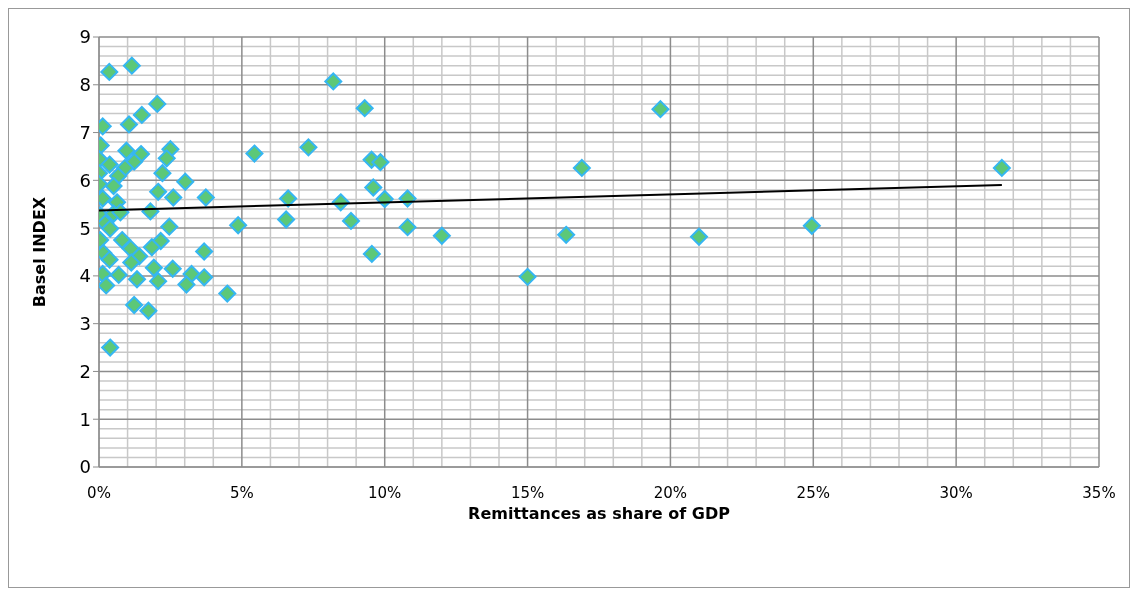 This screenshot has height=598, width=1140. I want to click on y-axis-title: Basel INDEX, so click(39, 252).